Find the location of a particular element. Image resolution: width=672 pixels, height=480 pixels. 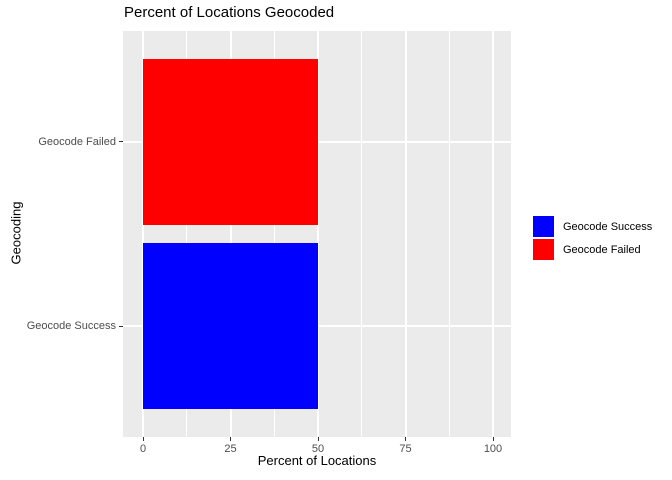

x-axis-tick-label: 50 is located at coordinates (318, 449).